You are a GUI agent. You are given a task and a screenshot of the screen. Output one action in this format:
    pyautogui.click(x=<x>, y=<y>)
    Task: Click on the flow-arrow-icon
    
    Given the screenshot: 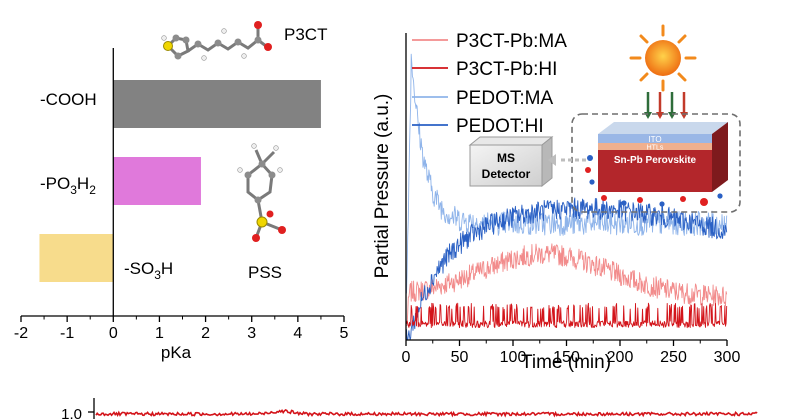 What is the action you would take?
    pyautogui.click(x=567, y=160)
    